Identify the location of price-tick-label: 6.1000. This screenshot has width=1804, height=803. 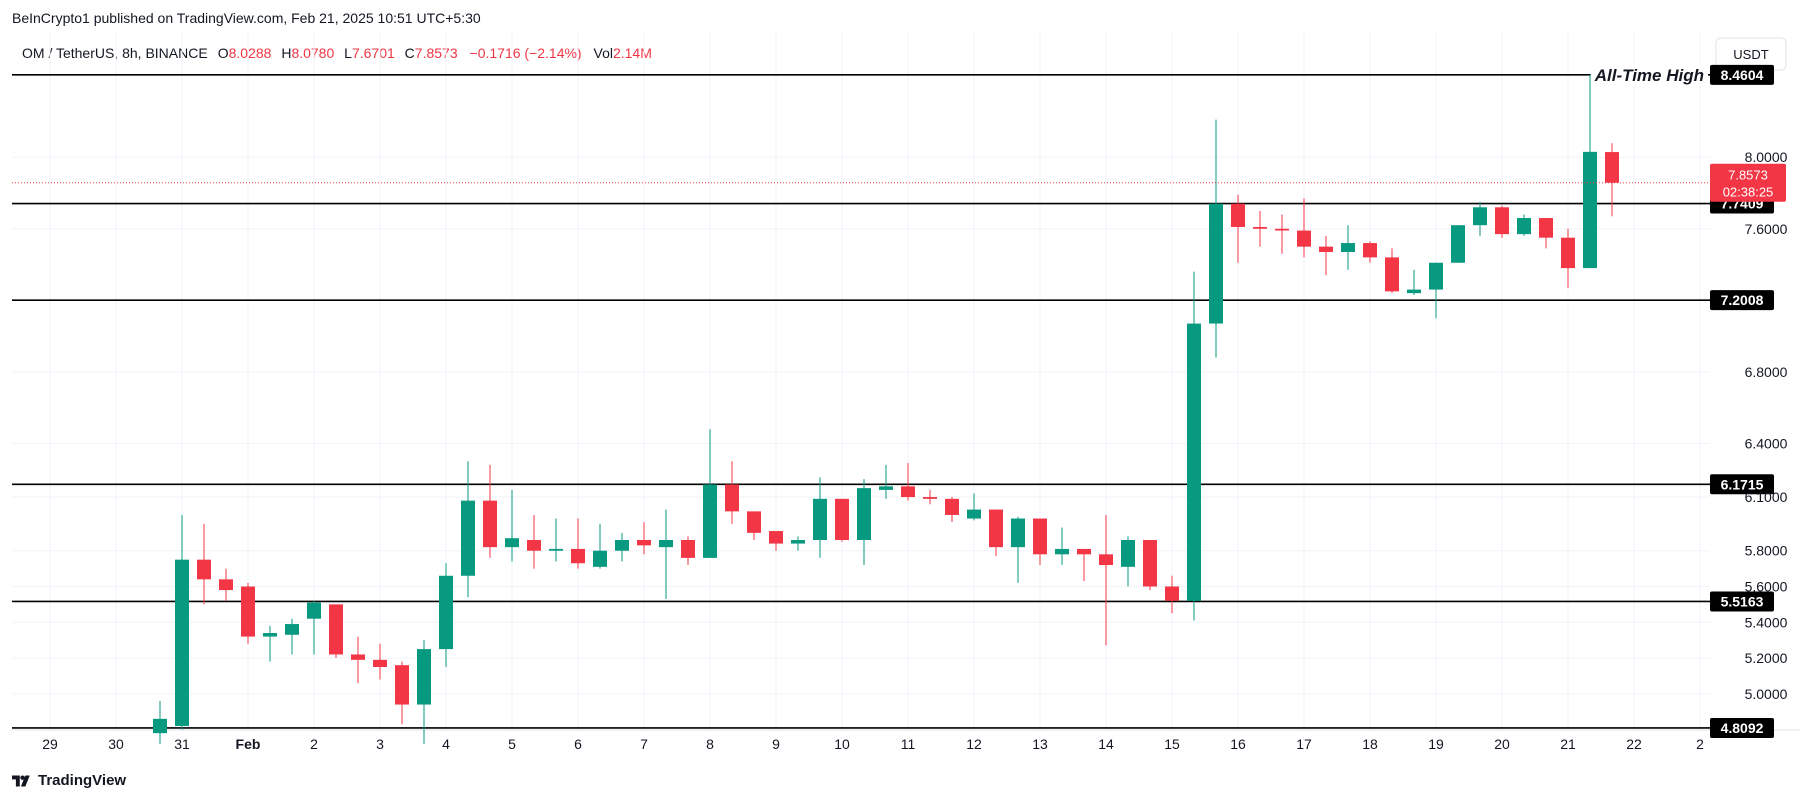
(1766, 497).